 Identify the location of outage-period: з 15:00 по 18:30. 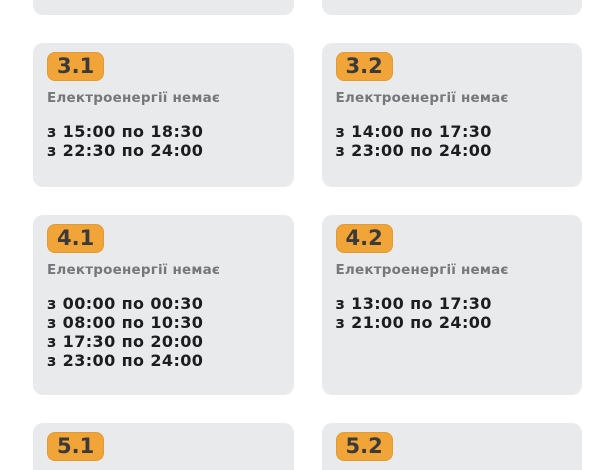
(125, 131).